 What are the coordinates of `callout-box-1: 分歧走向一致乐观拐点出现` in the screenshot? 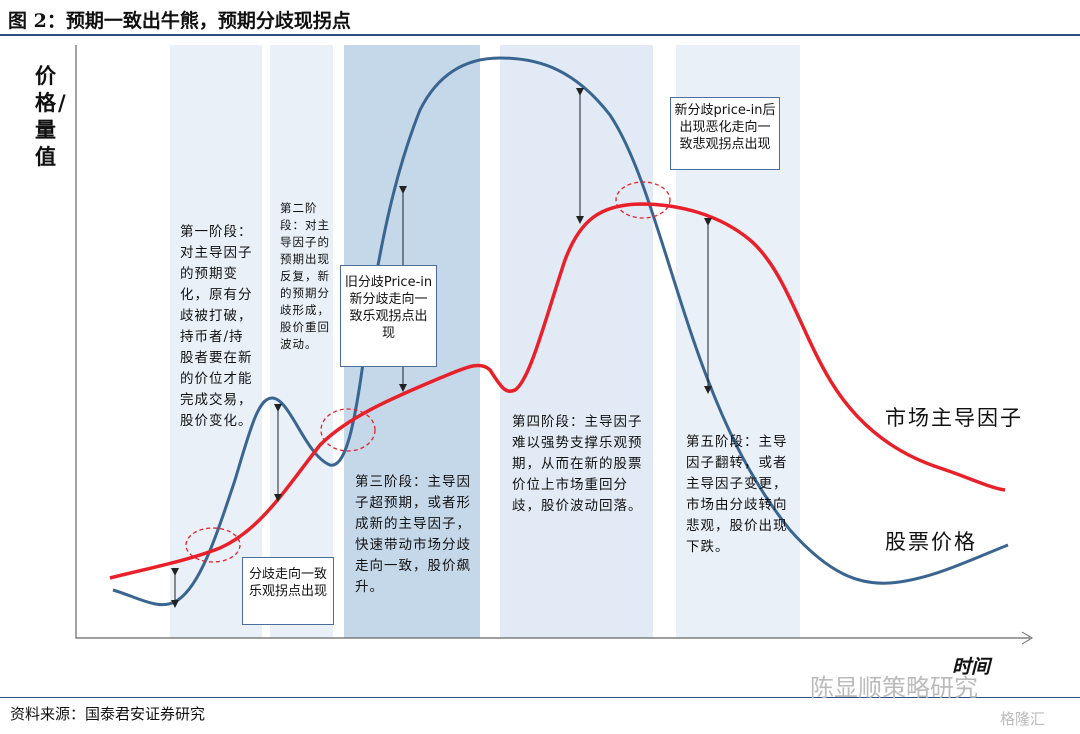 It's located at (288, 591).